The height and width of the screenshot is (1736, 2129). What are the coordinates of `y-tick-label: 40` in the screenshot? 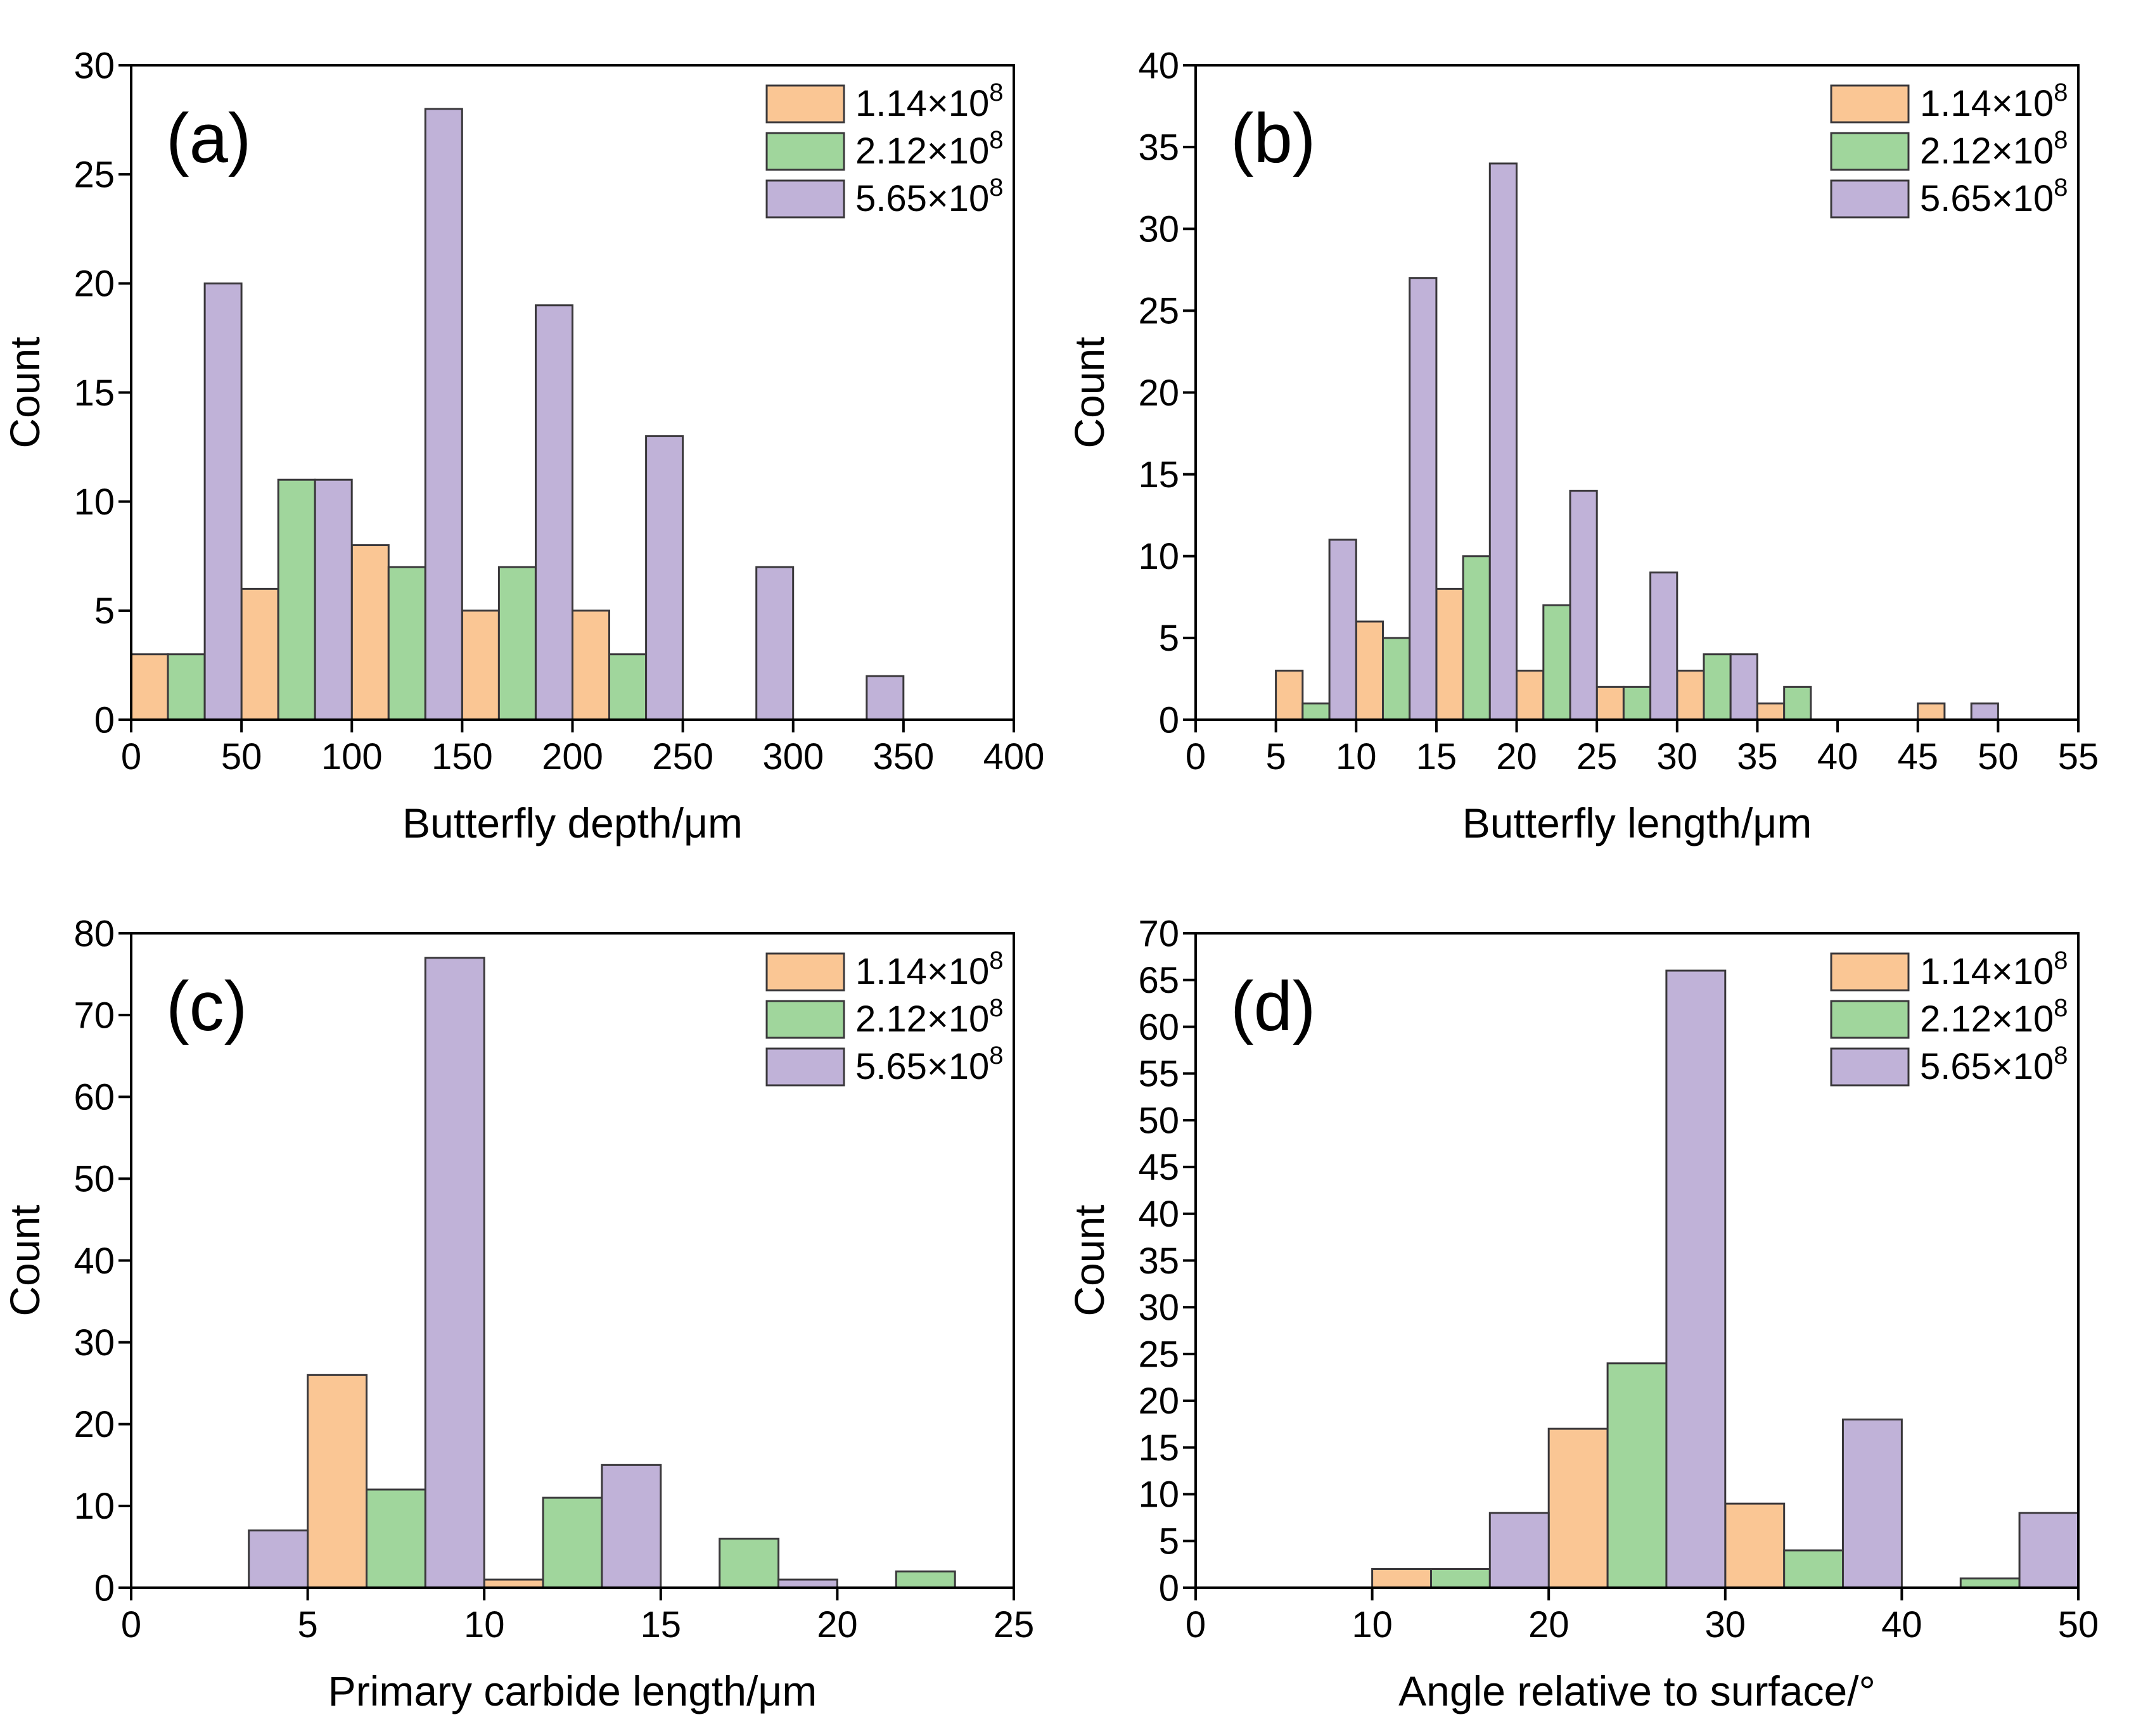 It's located at (1158, 65).